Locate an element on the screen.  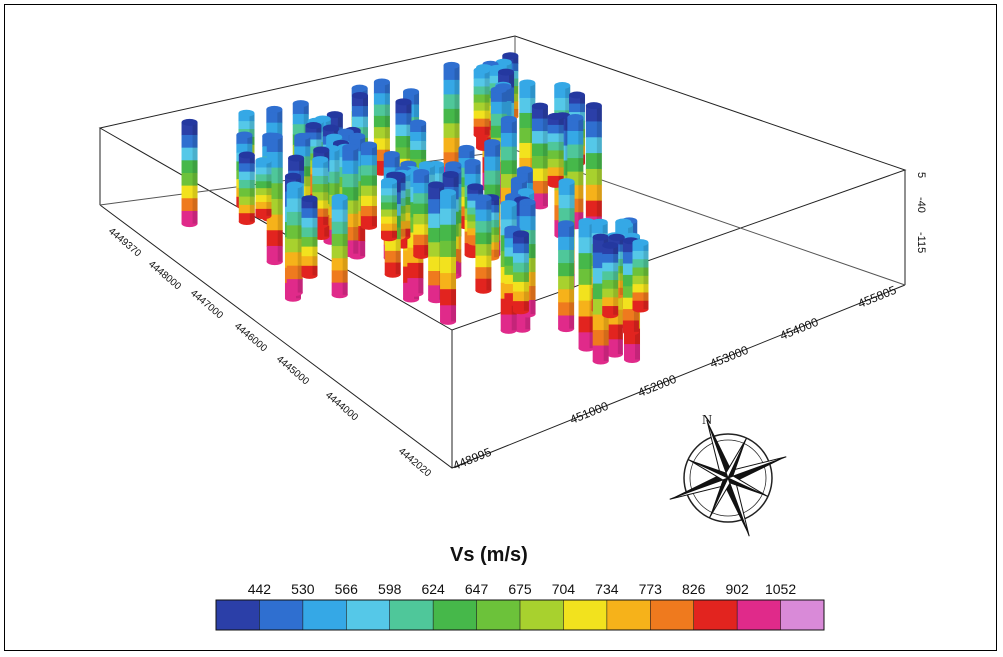
z-axis-tick-label: 5 is located at coordinates (921, 175).